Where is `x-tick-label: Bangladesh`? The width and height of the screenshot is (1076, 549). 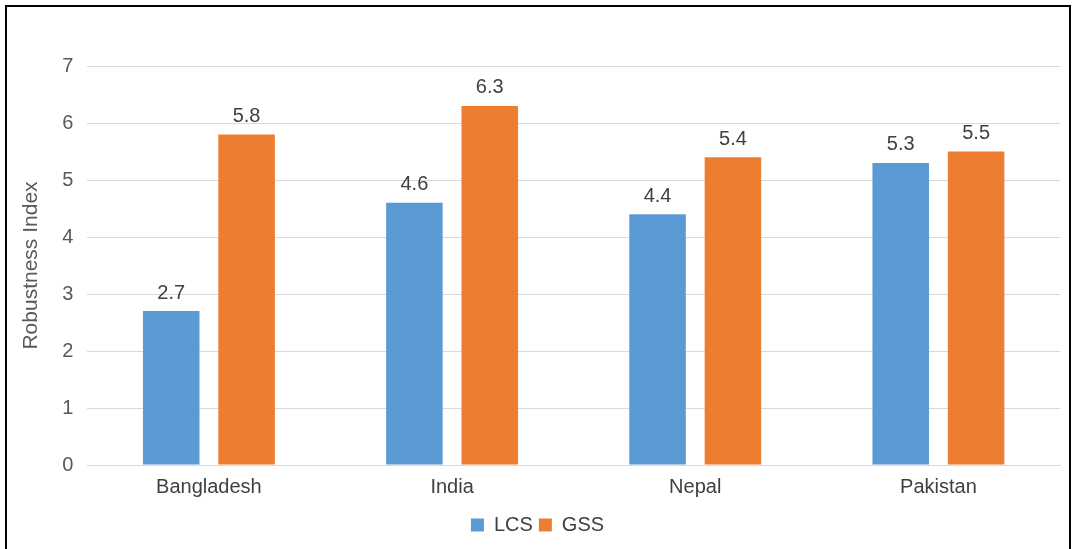
x-tick-label: Bangladesh is located at coordinates (209, 485).